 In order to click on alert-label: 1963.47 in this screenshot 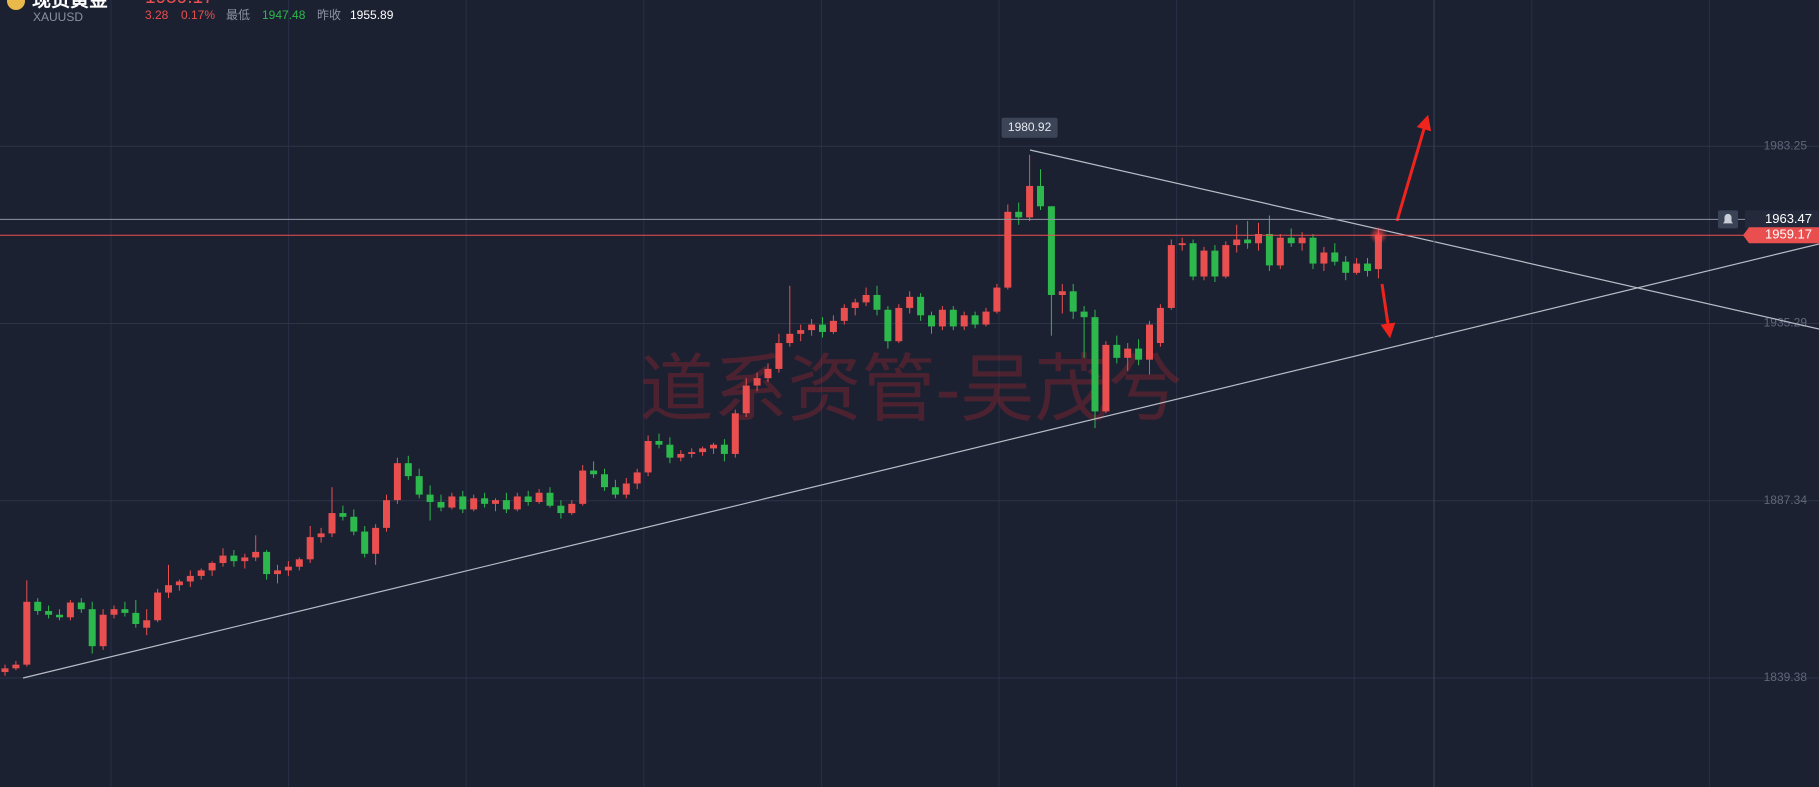, I will do `click(1788, 218)`.